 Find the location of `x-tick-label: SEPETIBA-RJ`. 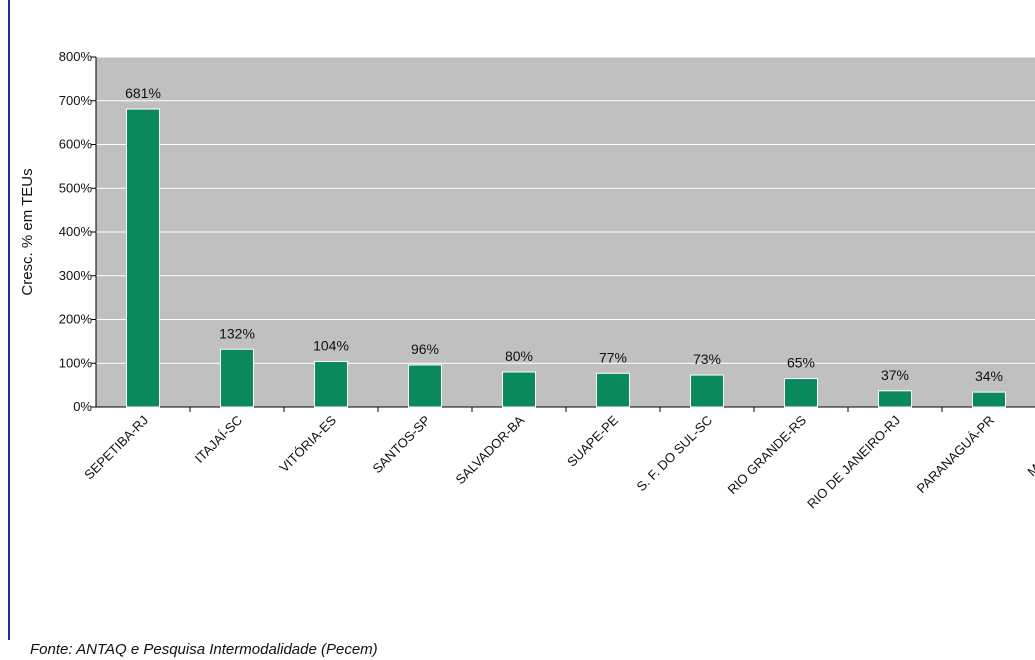

x-tick-label: SEPETIBA-RJ is located at coordinates (116, 448).